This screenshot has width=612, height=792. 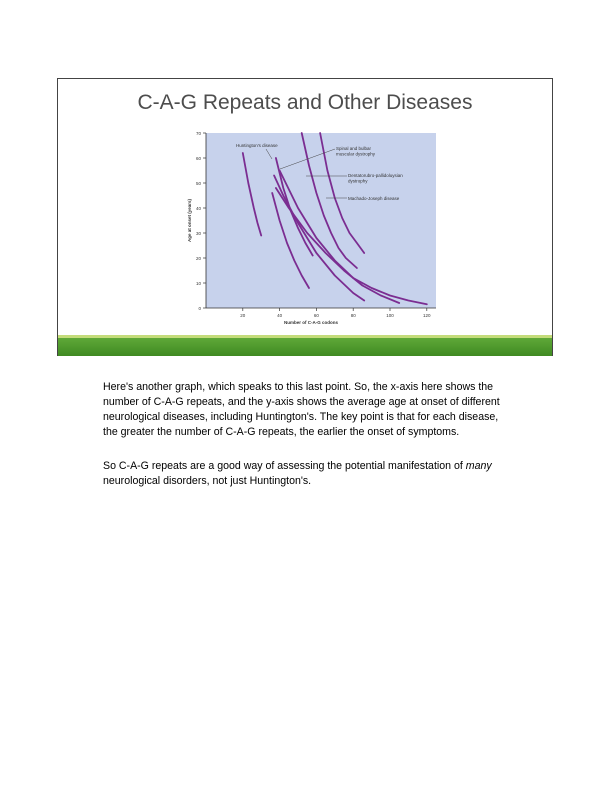 I want to click on y-tick-label: 60, so click(x=199, y=158).